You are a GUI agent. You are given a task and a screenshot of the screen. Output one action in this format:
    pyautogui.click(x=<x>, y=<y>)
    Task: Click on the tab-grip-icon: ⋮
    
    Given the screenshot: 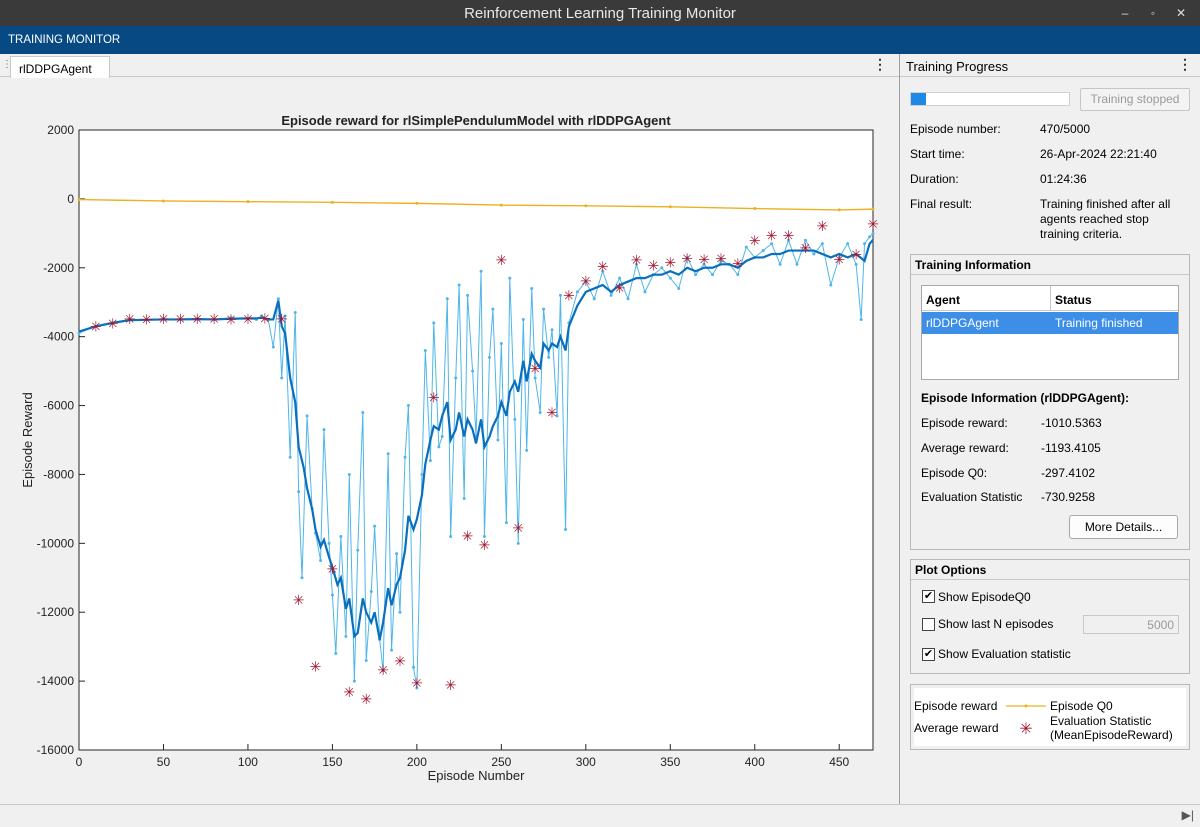 What is the action you would take?
    pyautogui.click(x=7, y=64)
    